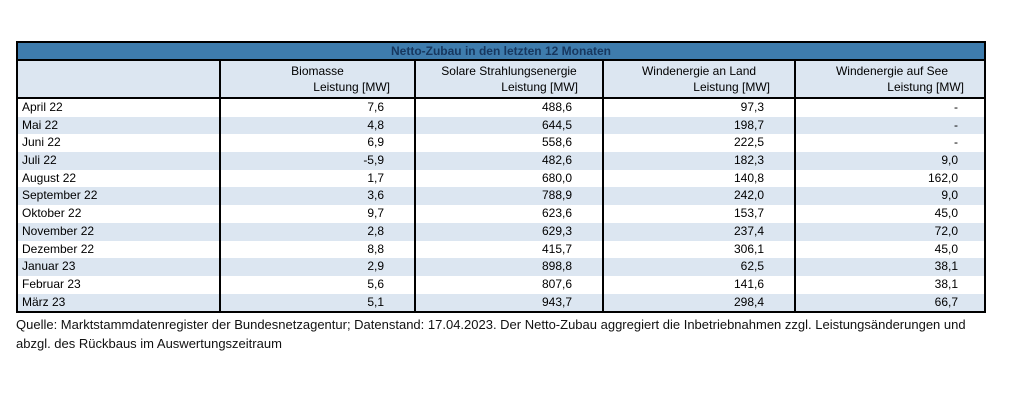 This screenshot has height=405, width=1024. What do you see at coordinates (508, 196) in the screenshot?
I see `value-cell: 788,9` at bounding box center [508, 196].